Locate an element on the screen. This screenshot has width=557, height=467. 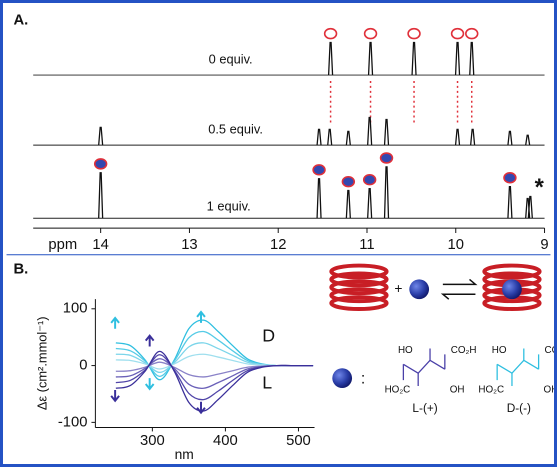
colon: : is located at coordinates (363, 378).